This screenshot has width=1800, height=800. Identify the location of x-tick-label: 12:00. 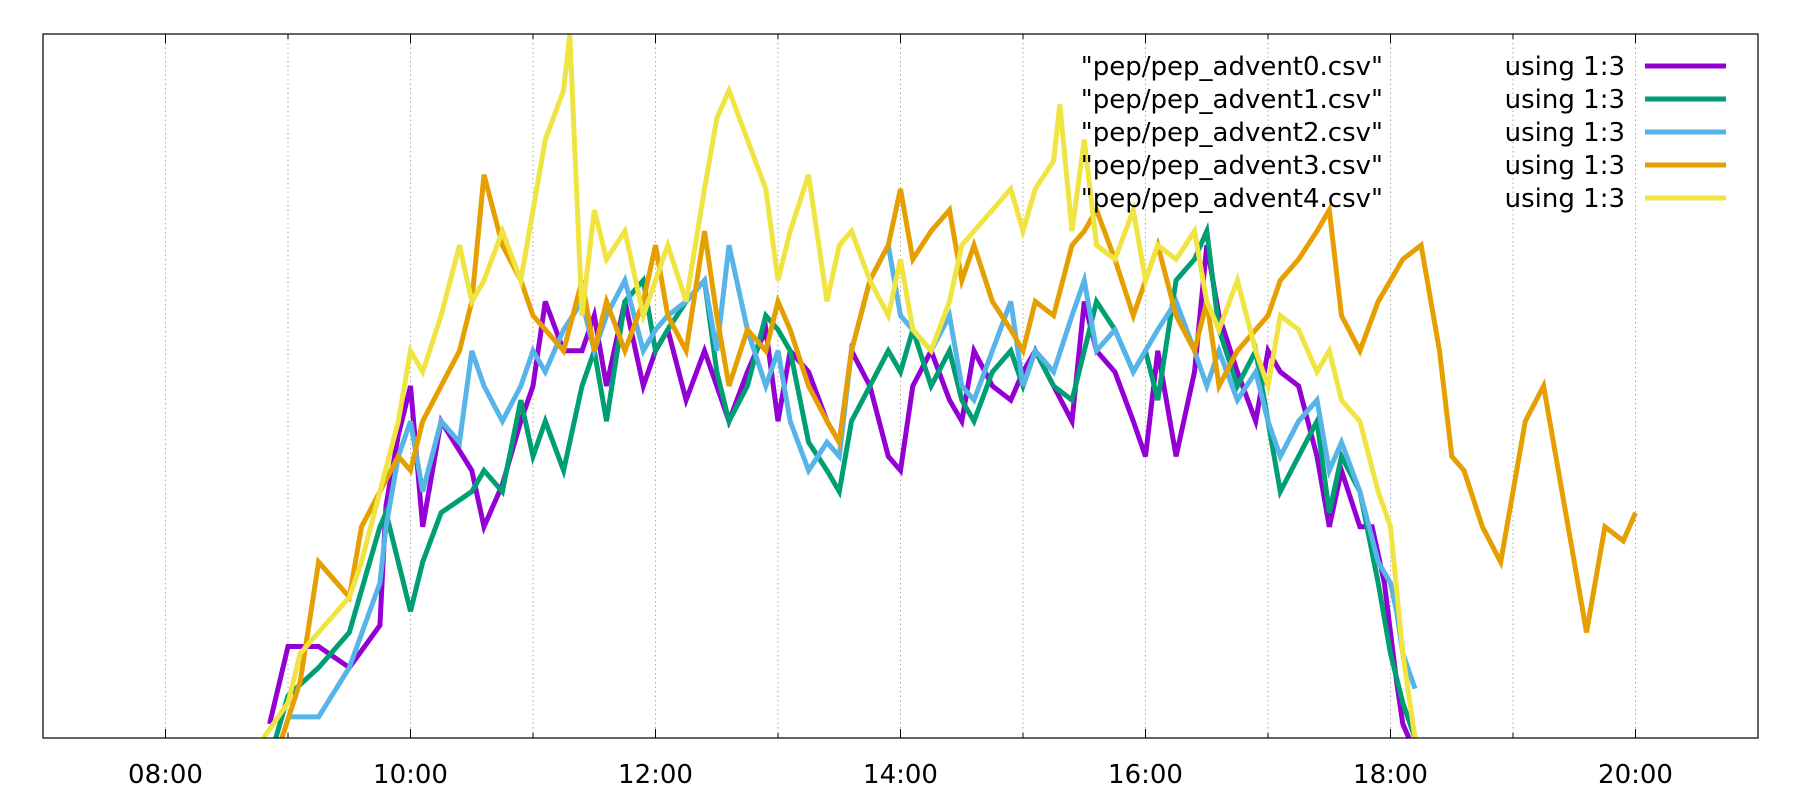
(655, 775).